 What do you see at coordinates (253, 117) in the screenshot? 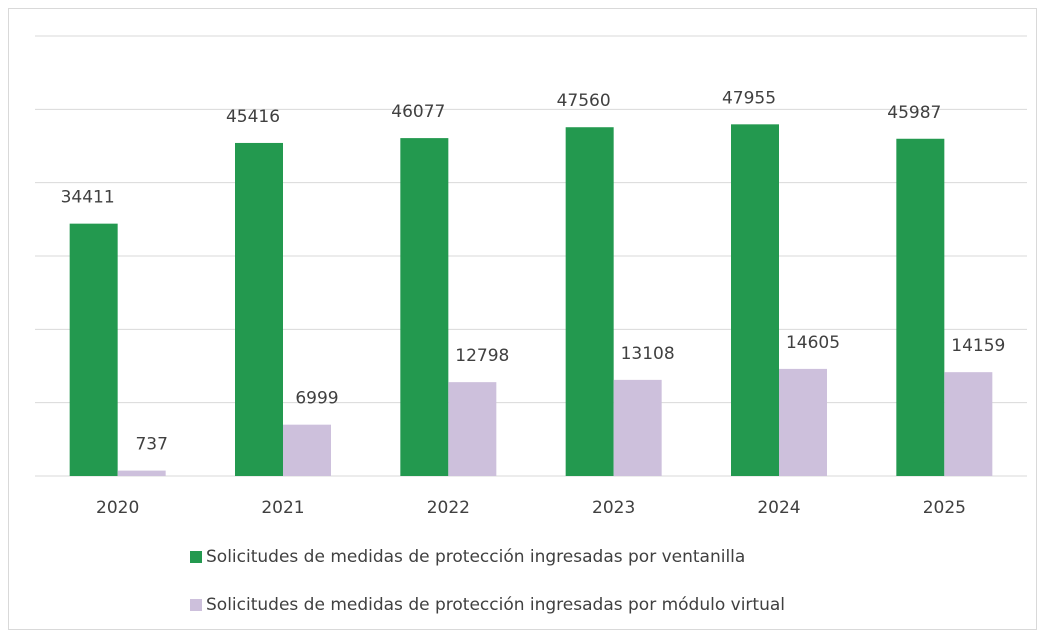
I see `data-label: 45416` at bounding box center [253, 117].